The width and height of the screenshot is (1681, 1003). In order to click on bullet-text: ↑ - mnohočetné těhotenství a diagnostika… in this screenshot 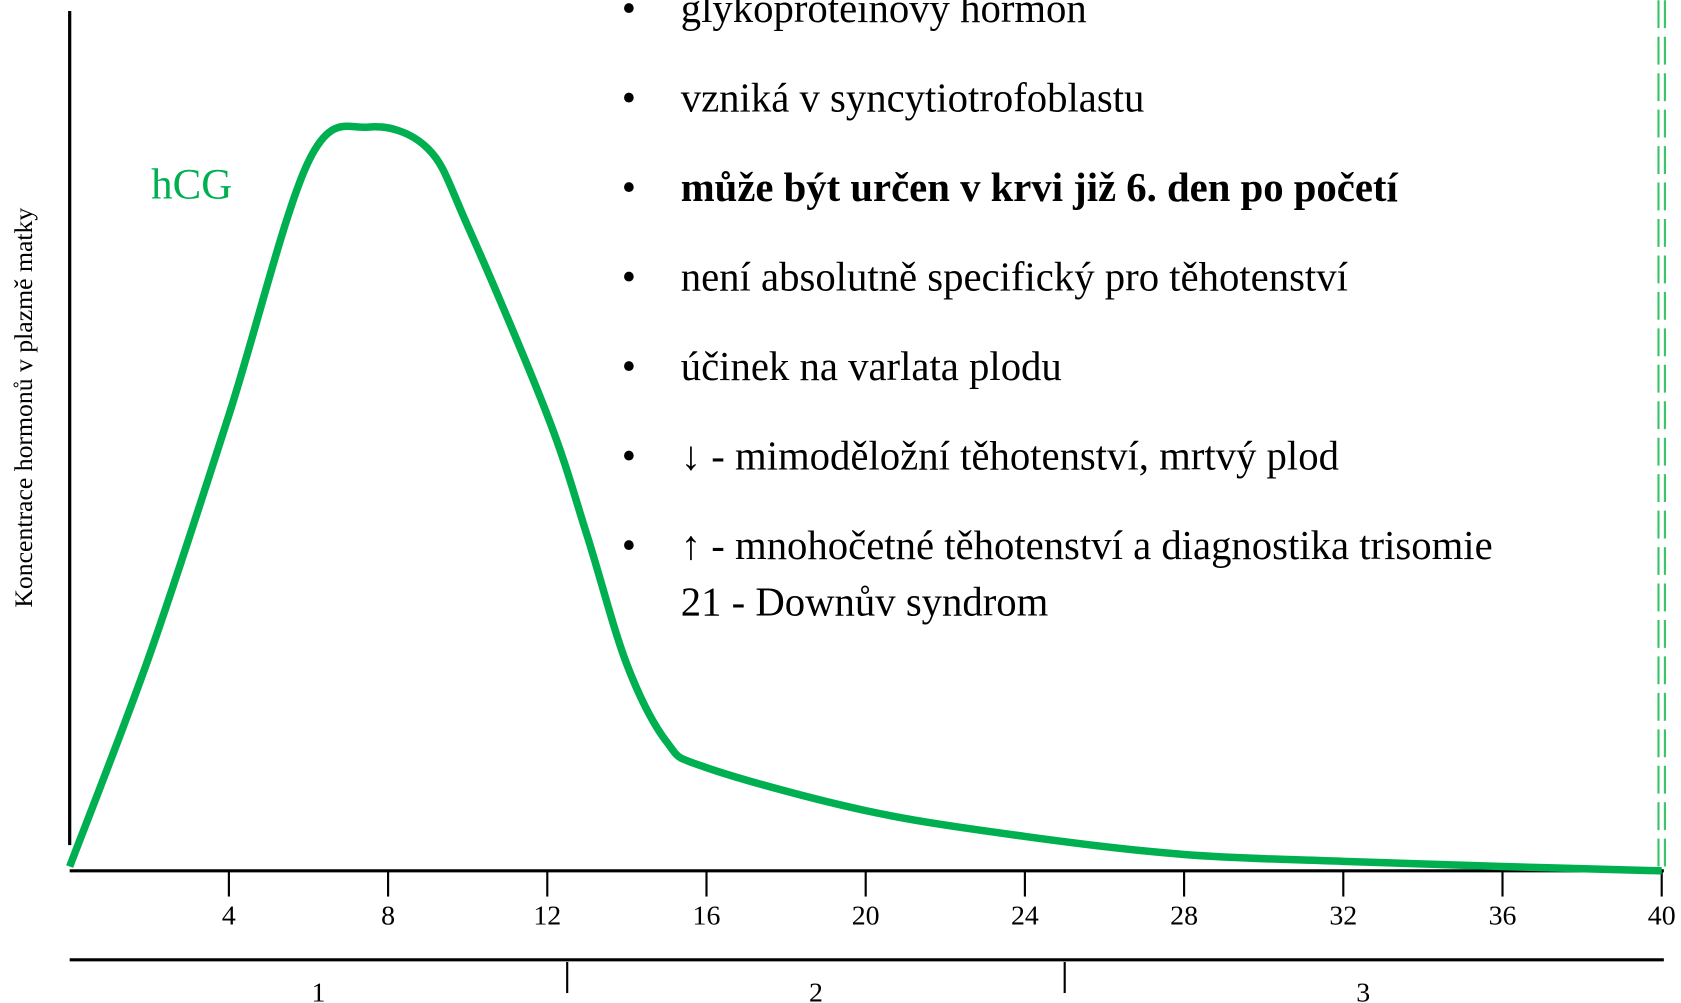, I will do `click(1087, 545)`.